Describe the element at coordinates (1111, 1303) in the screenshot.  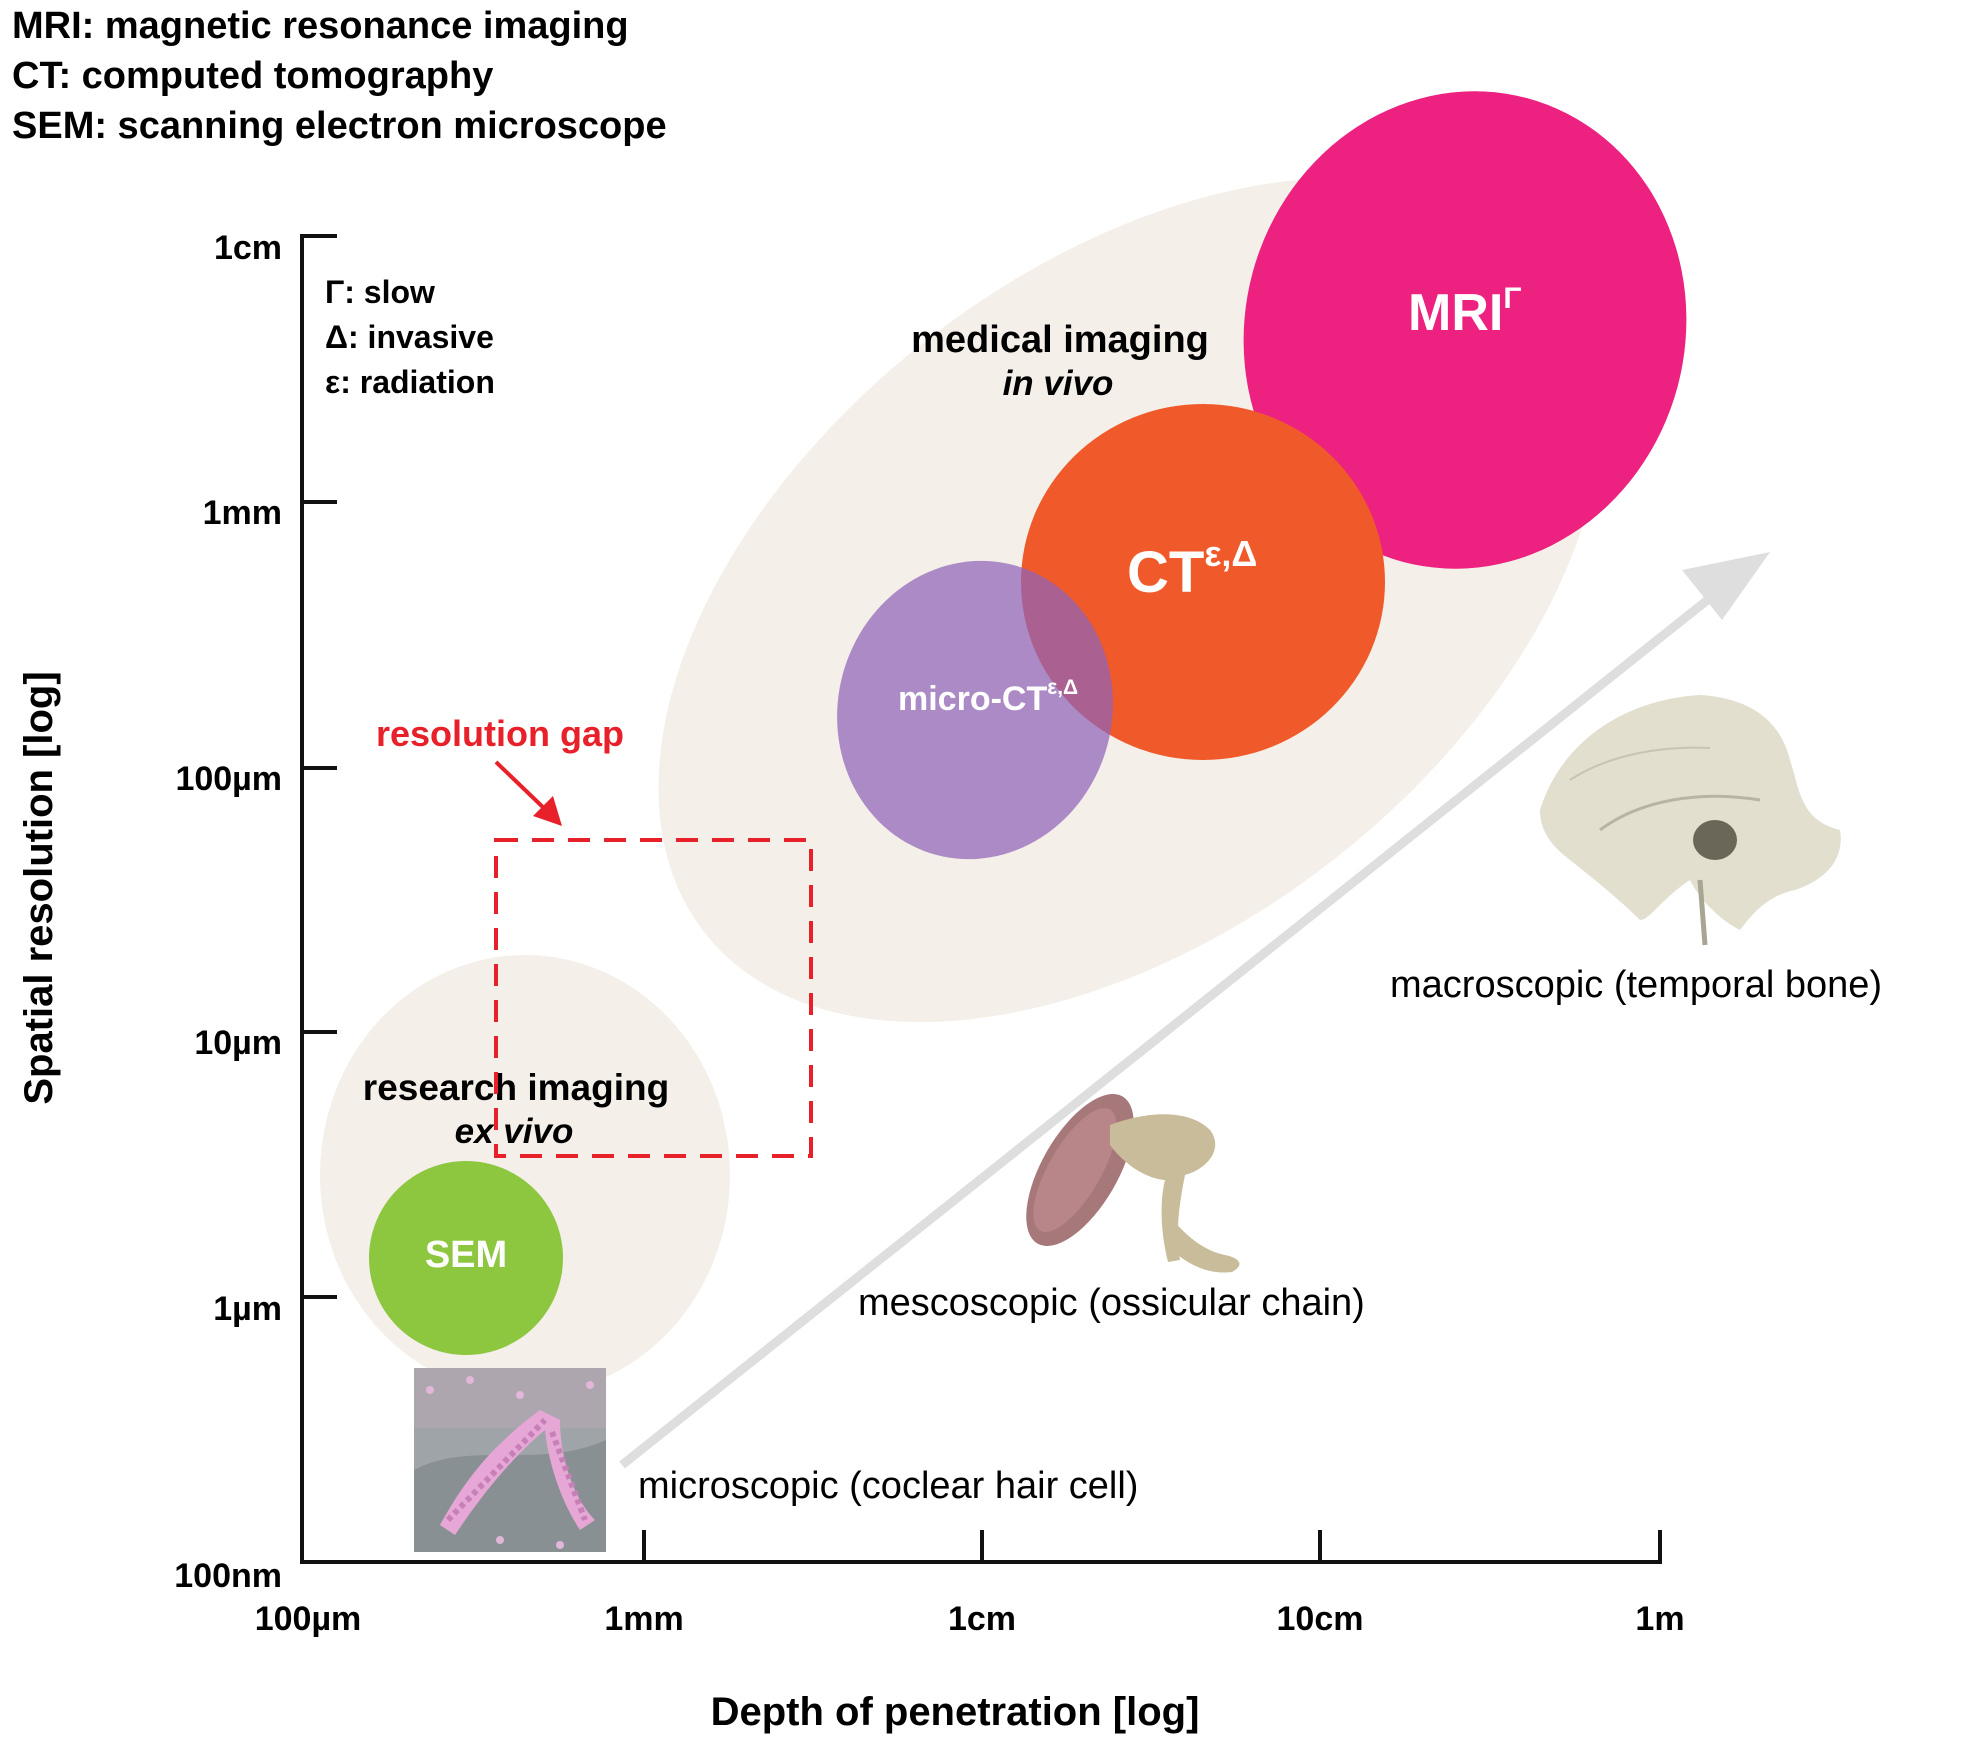
I see `mesoscopic-label: mescoscopic (ossicular chain)` at that location.